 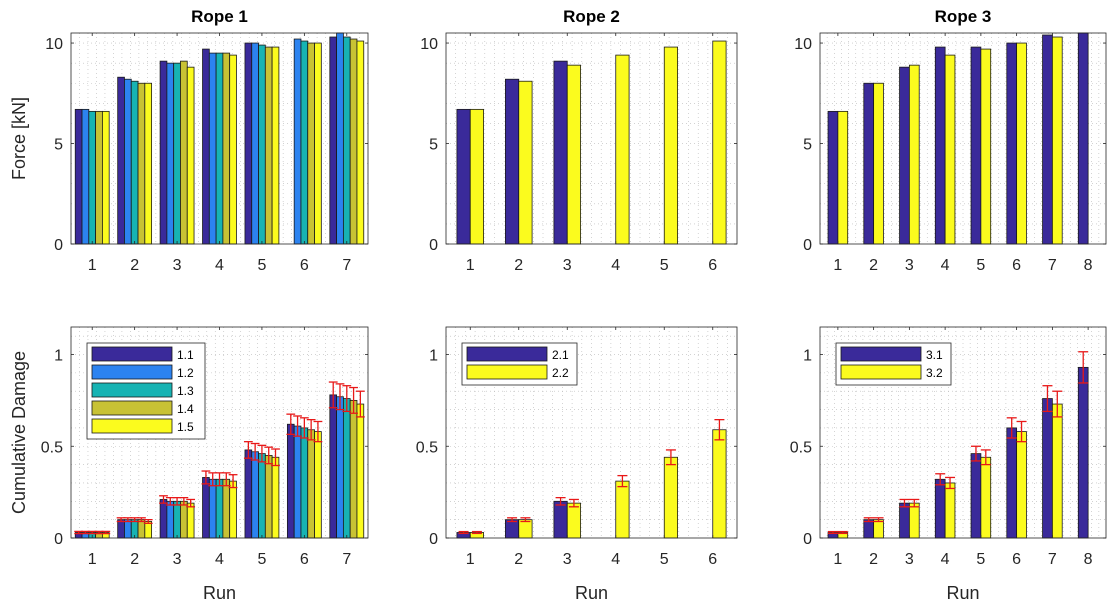 I want to click on bar-3.1-run-1, so click(x=833, y=177).